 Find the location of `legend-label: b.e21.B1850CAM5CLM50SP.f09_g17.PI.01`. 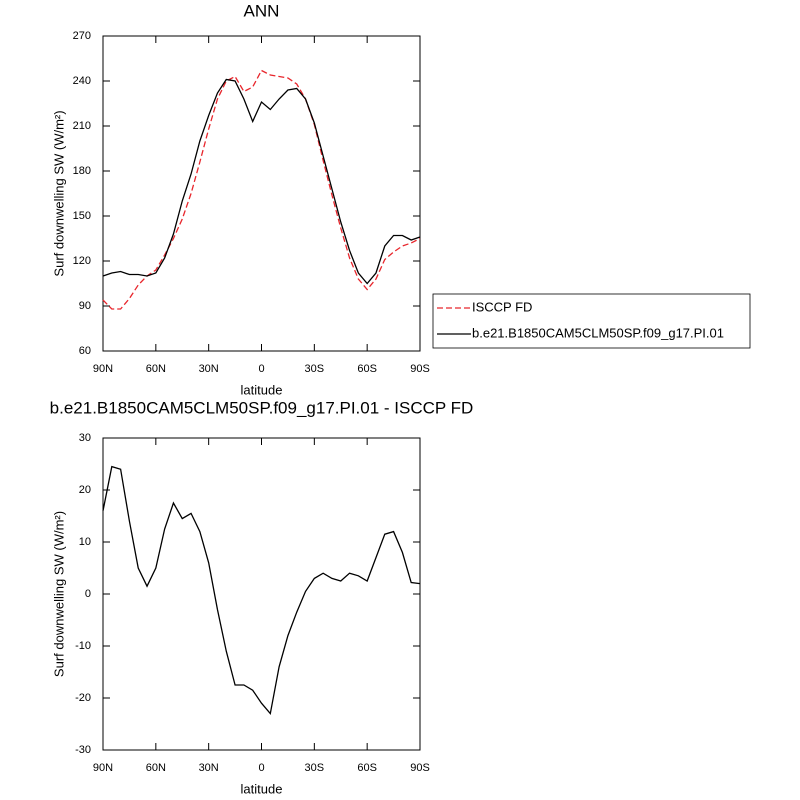

legend-label: b.e21.B1850CAM5CLM50SP.f09_g17.PI.01 is located at coordinates (598, 332).